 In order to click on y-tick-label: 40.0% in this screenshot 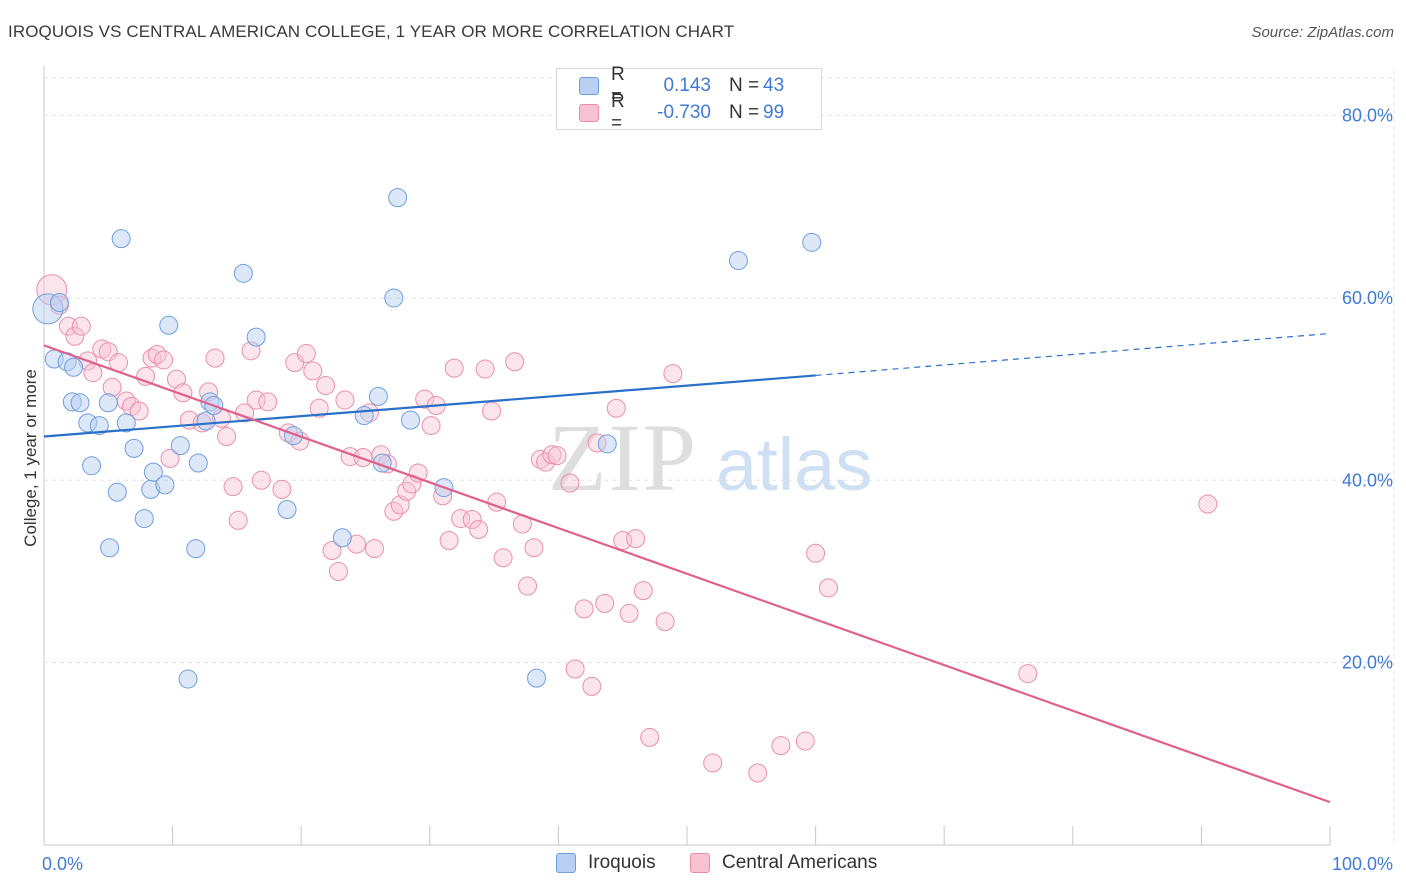, I will do `click(1367, 480)`.